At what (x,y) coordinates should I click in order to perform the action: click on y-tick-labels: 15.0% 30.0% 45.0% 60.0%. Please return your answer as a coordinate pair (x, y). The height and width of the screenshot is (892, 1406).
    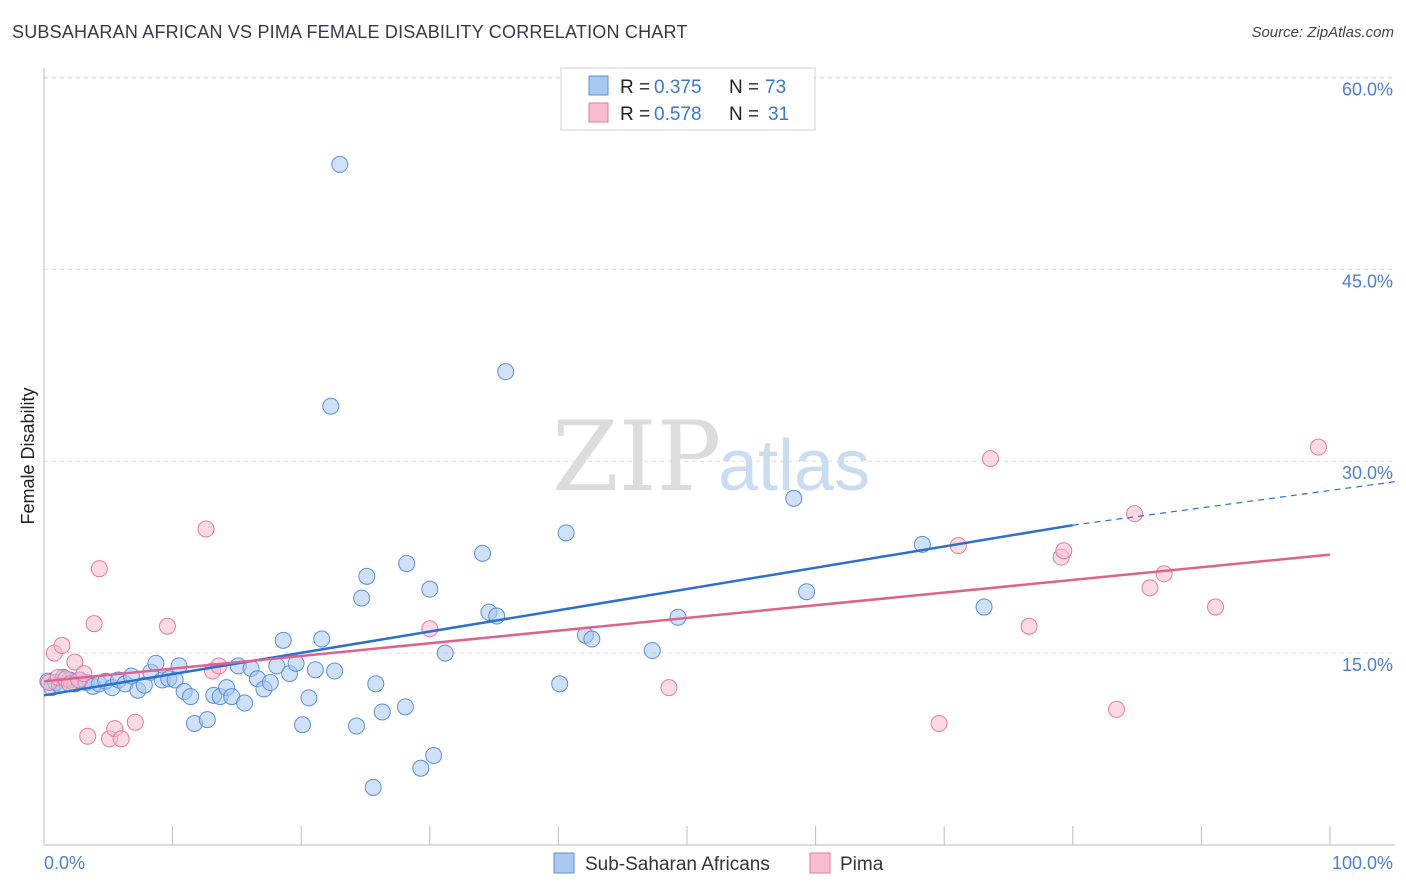
    Looking at the image, I should click on (1367, 377).